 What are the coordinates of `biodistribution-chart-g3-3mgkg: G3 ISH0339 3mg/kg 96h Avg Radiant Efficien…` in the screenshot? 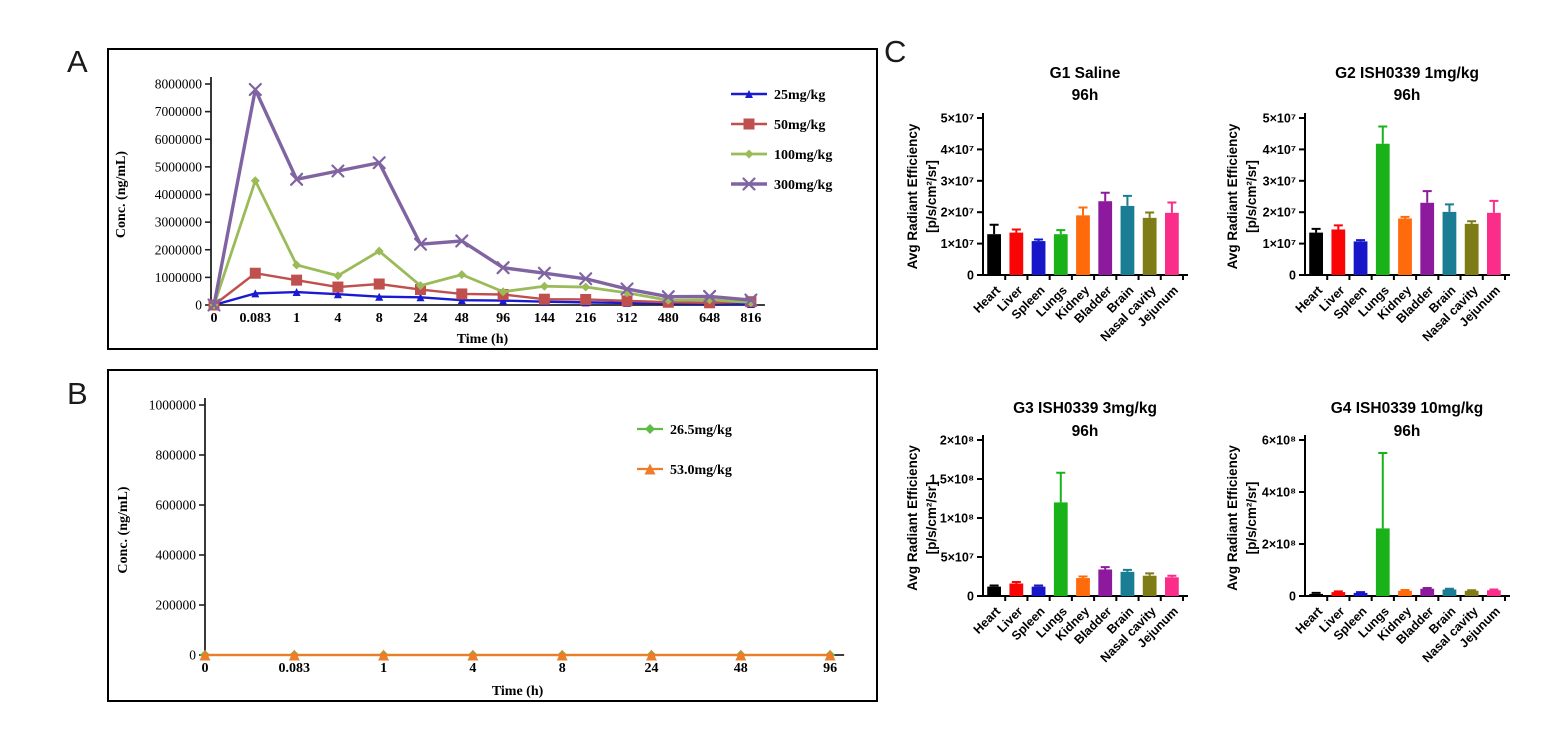 It's located at (1046, 532).